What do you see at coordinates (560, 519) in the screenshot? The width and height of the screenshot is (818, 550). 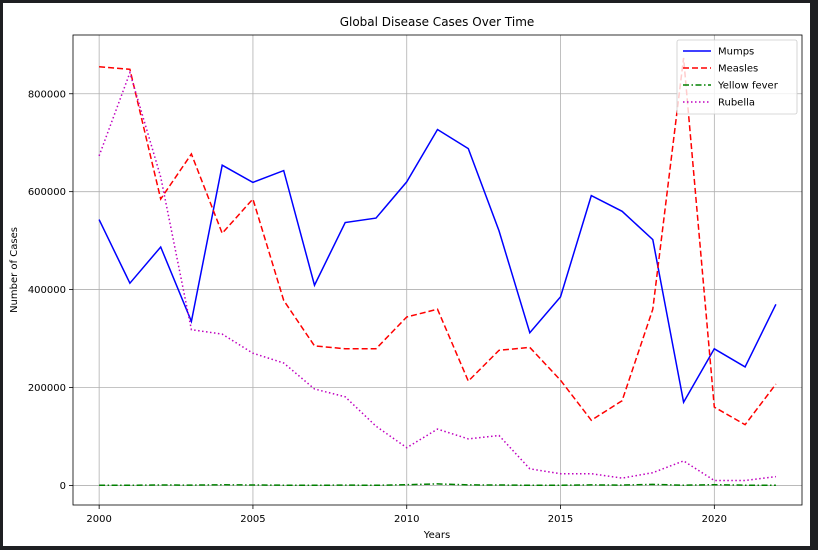 I see `x-tick-label: 2015` at bounding box center [560, 519].